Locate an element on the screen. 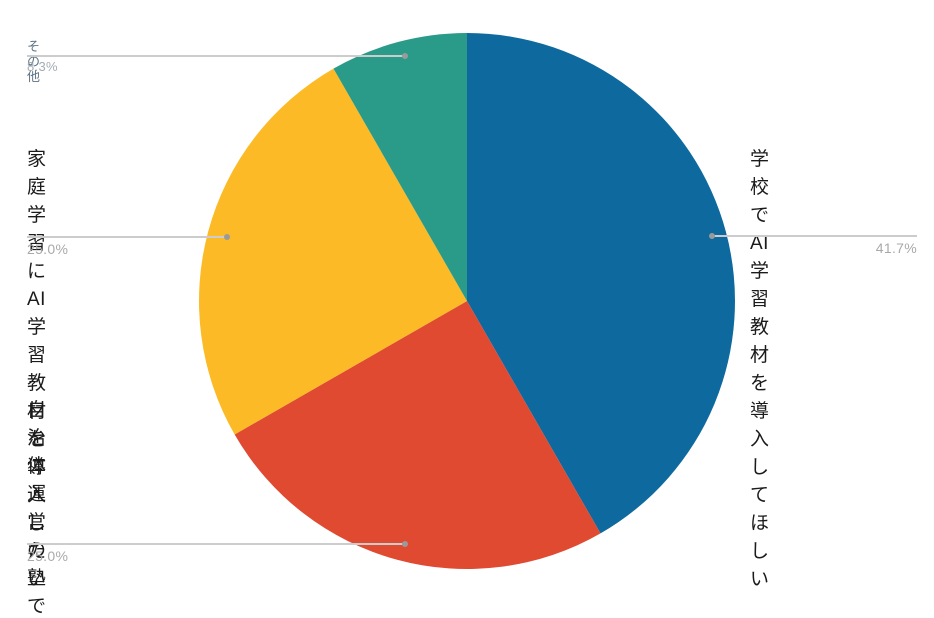 This screenshot has height=618, width=934. callout-other-percent: 8.3% is located at coordinates (42, 66).